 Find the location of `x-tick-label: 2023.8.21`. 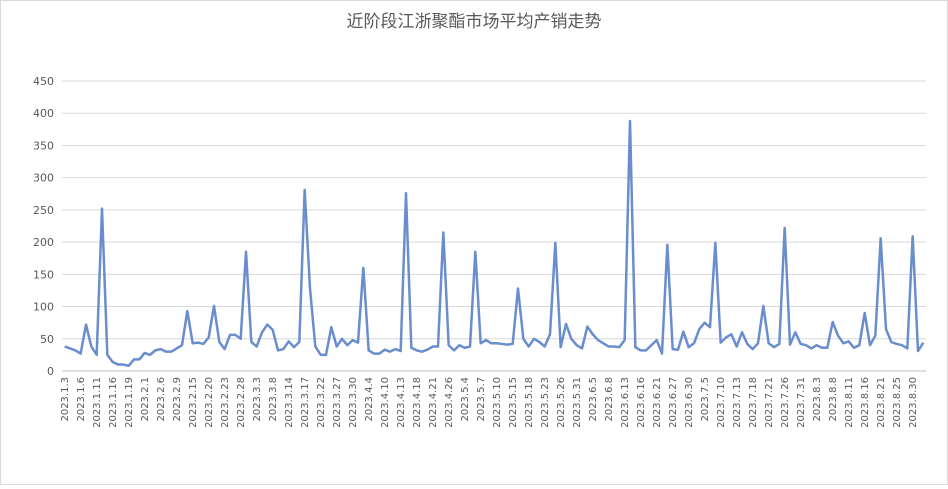

x-tick-label: 2023.8.21 is located at coordinates (881, 402).